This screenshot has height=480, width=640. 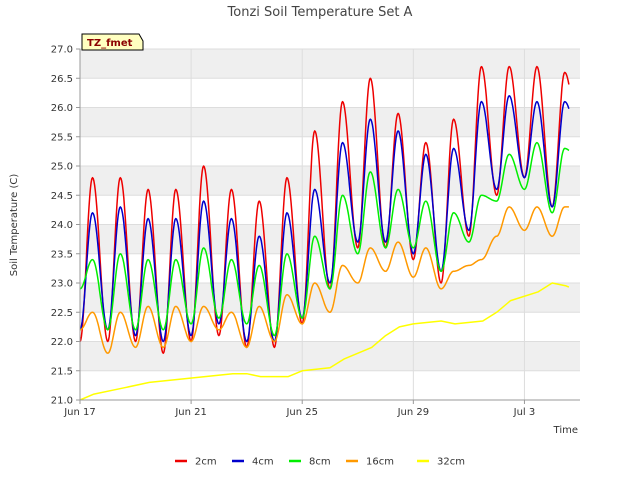 What do you see at coordinates (263, 462) in the screenshot?
I see `legend-label-4cm: 4cm` at bounding box center [263, 462].